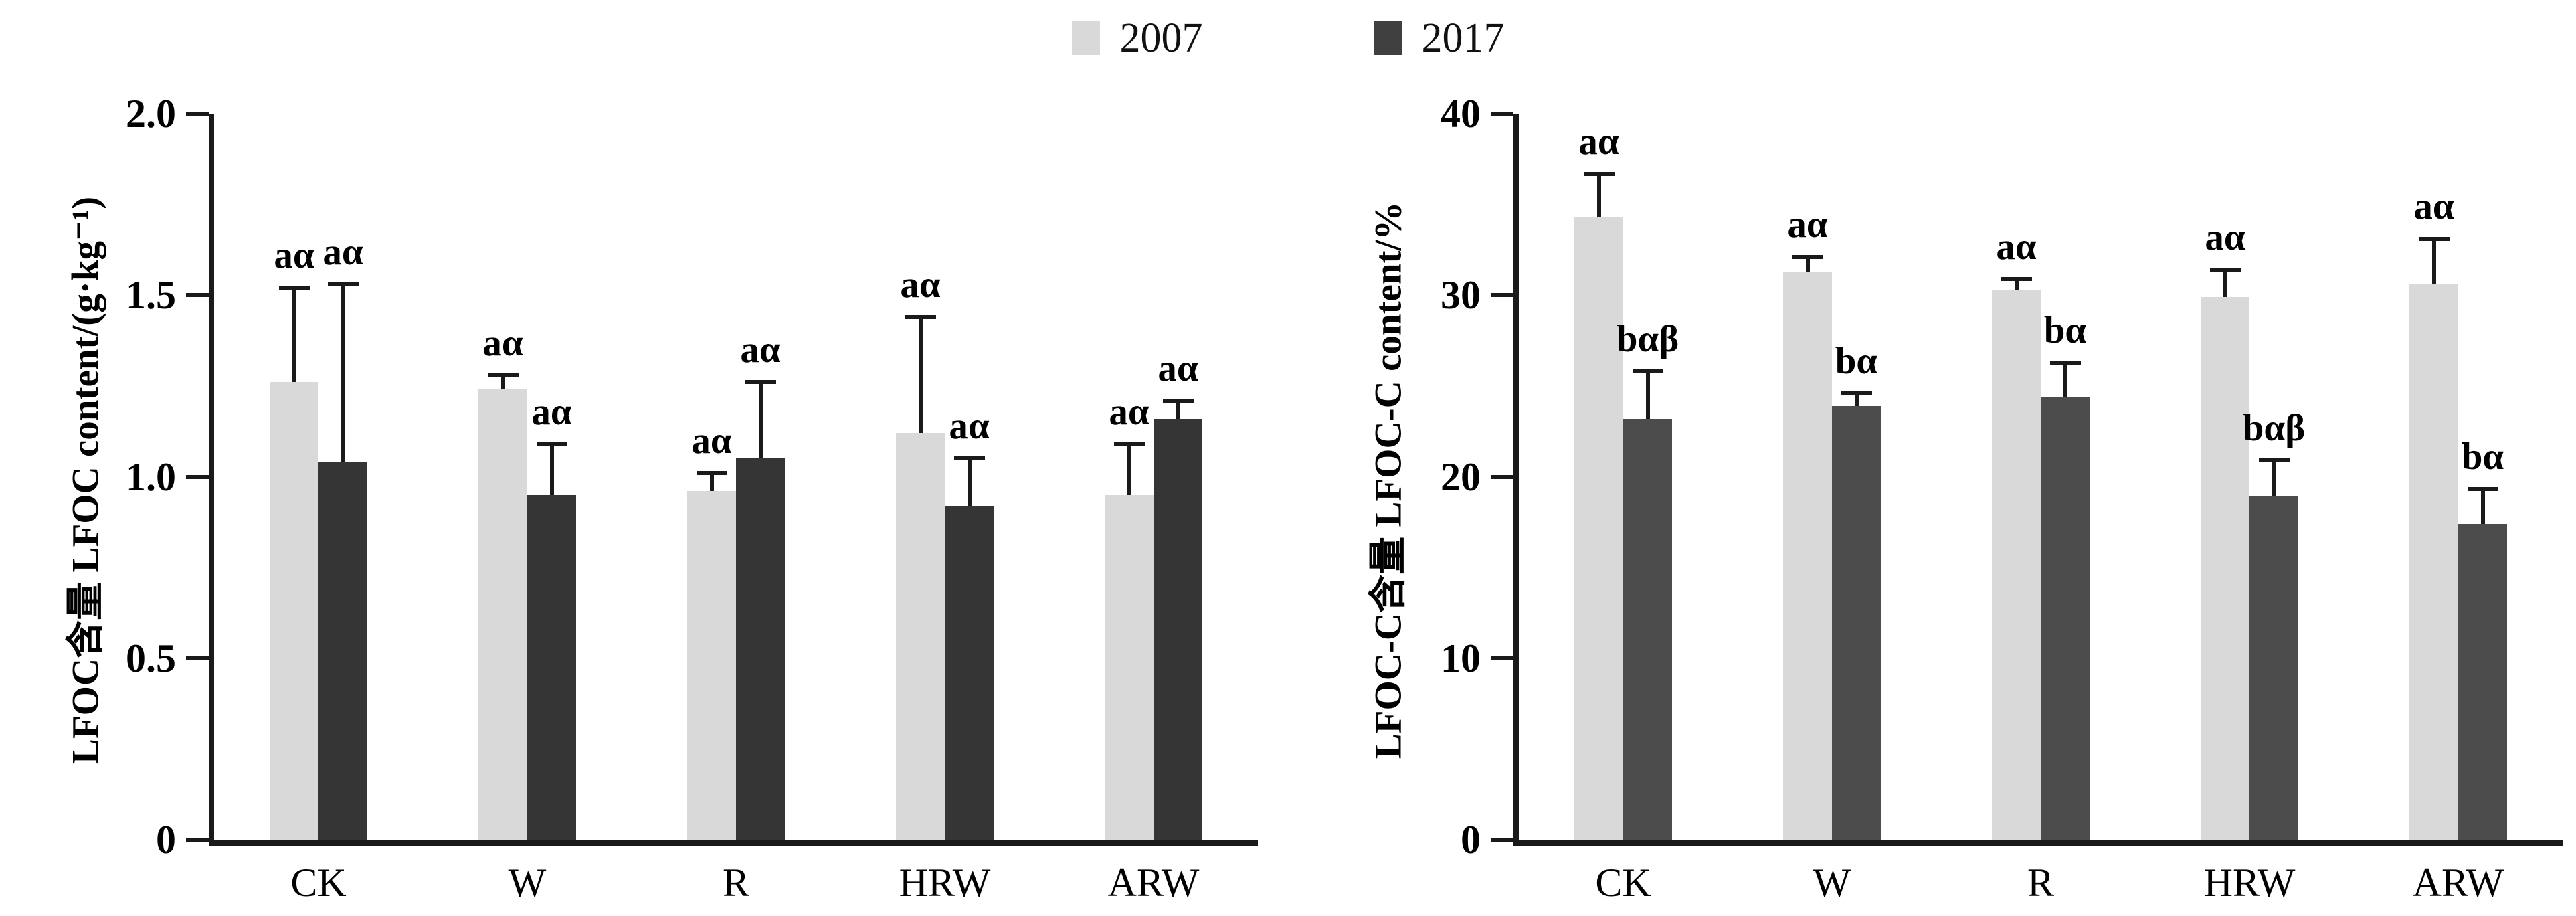 The image size is (2576, 916). I want to click on y-tick-label-0.5: 0.5, so click(151, 658).